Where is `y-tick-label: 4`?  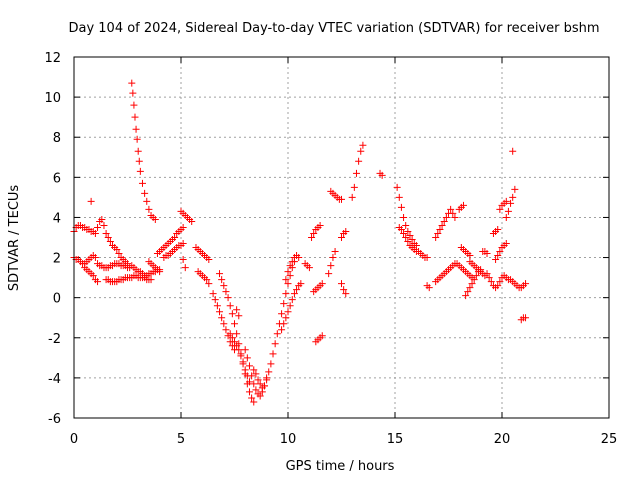
y-tick-label: 4 is located at coordinates (57, 218).